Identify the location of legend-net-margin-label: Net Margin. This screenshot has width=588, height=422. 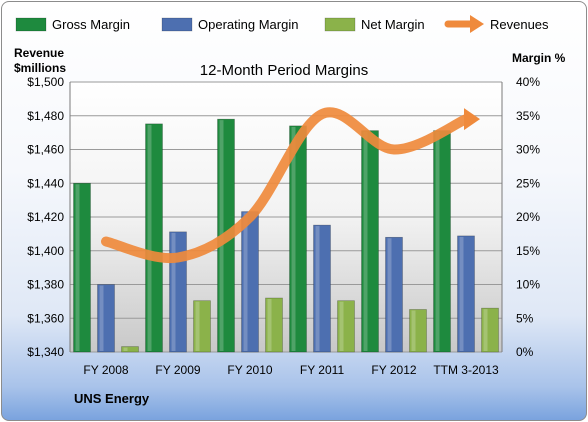
(393, 24).